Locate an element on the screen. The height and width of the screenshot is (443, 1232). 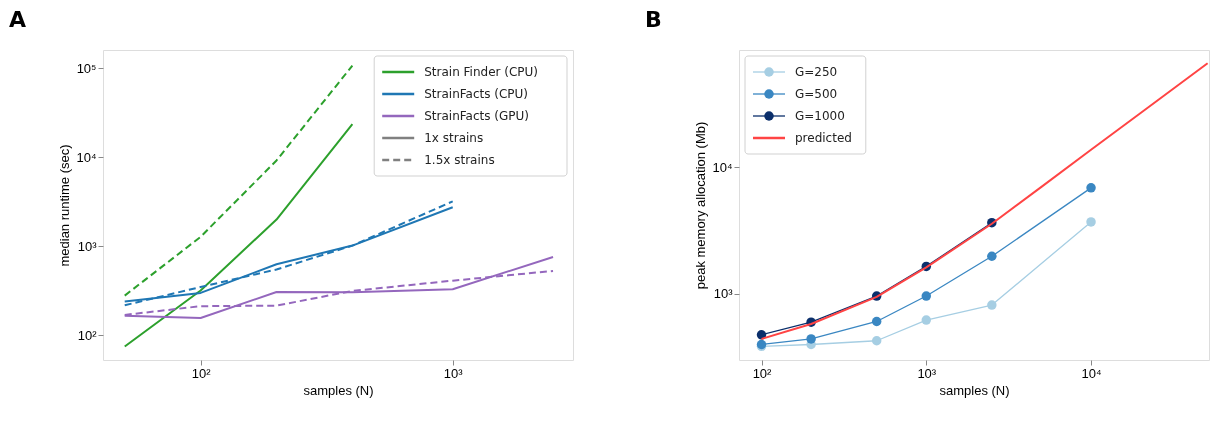
legend-label: G=250 is located at coordinates (816, 72).